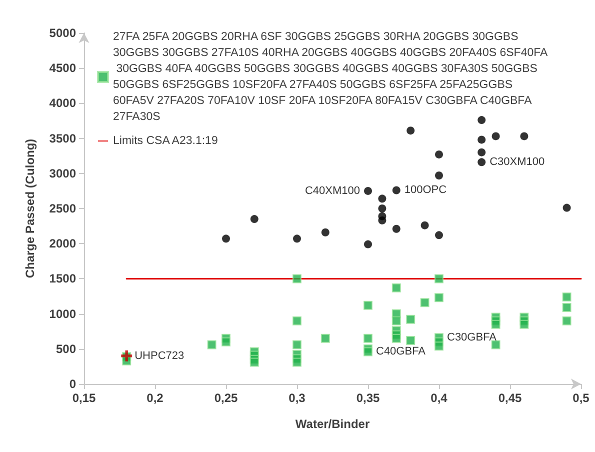  What do you see at coordinates (84, 398) in the screenshot?
I see `x-tick-label: 0,15` at bounding box center [84, 398].